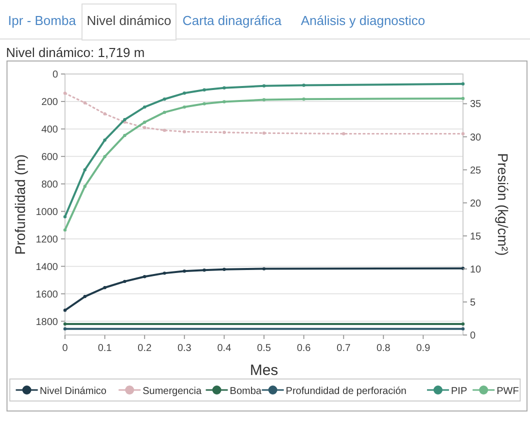 The image size is (530, 427). Describe the element at coordinates (264, 370) in the screenshot. I see `x-axis-title: Mes` at that location.